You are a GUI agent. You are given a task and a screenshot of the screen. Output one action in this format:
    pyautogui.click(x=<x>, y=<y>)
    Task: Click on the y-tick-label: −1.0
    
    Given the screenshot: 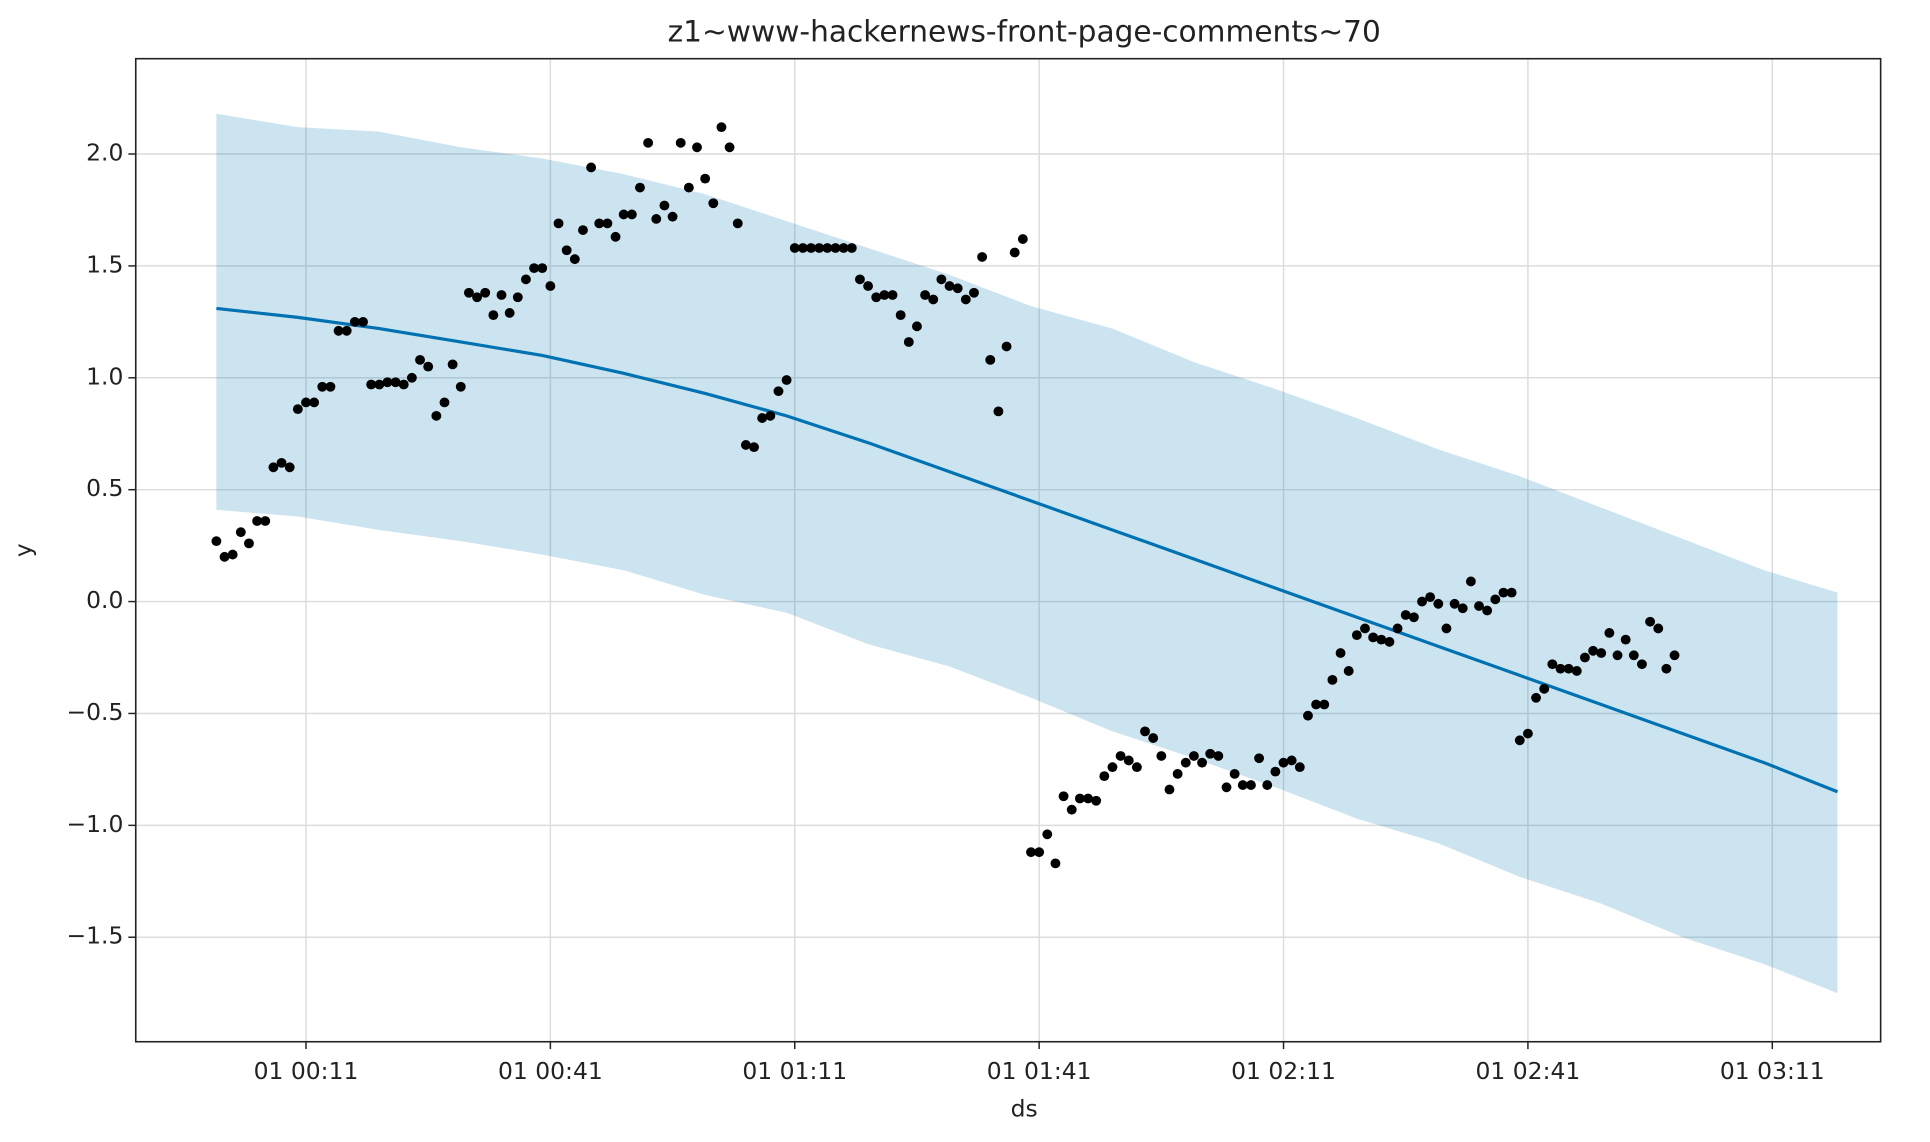 What is the action you would take?
    pyautogui.click(x=94, y=824)
    